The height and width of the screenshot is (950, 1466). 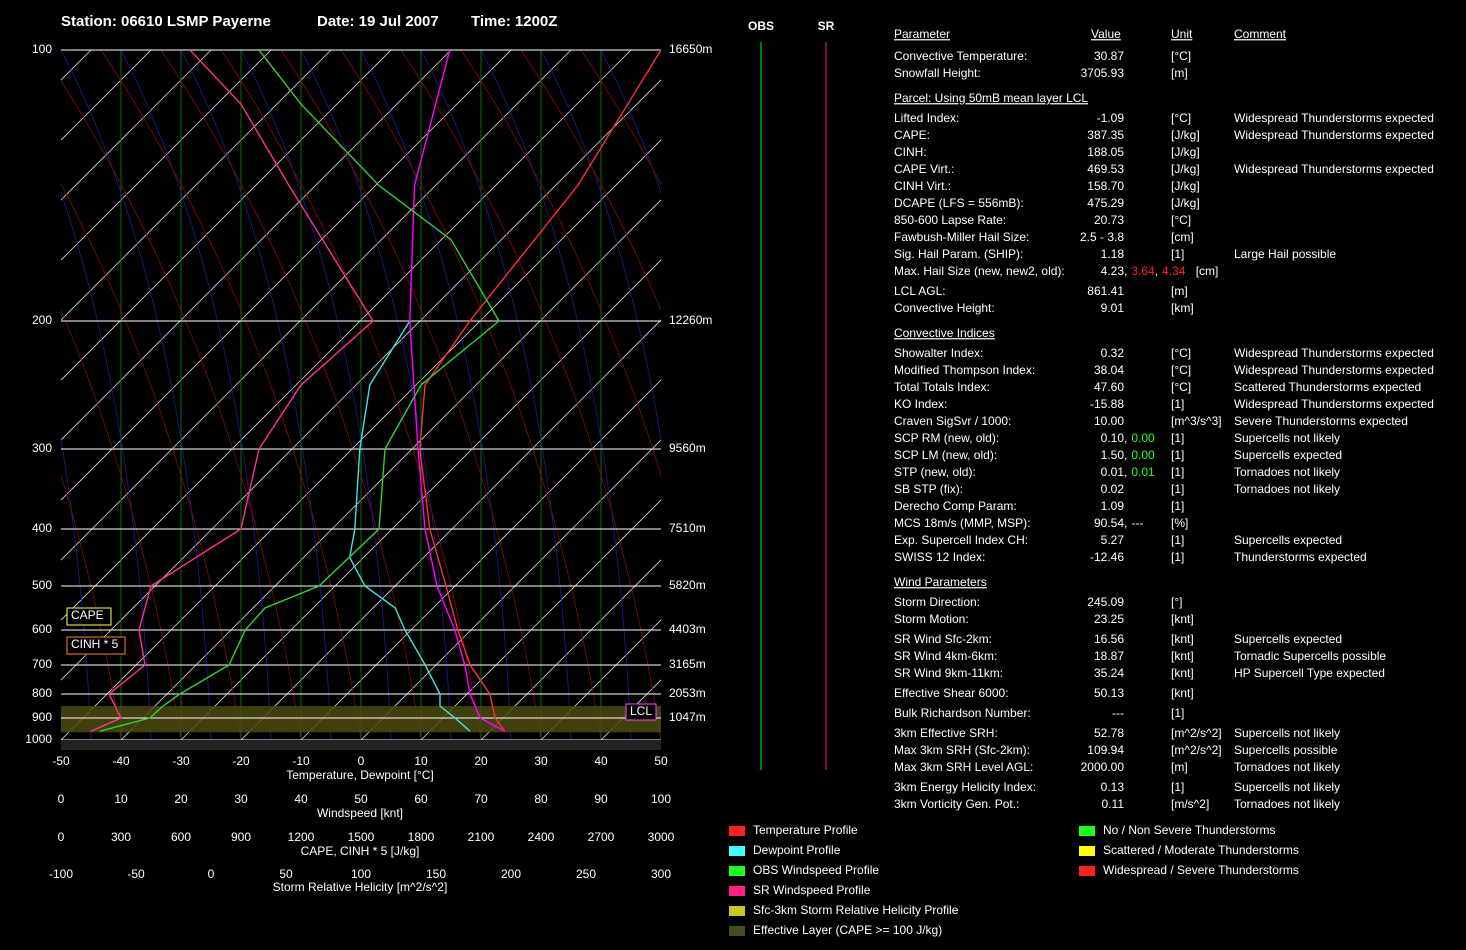 What do you see at coordinates (1287, 489) in the screenshot?
I see `parameter-comment: Tornadoes not likely` at bounding box center [1287, 489].